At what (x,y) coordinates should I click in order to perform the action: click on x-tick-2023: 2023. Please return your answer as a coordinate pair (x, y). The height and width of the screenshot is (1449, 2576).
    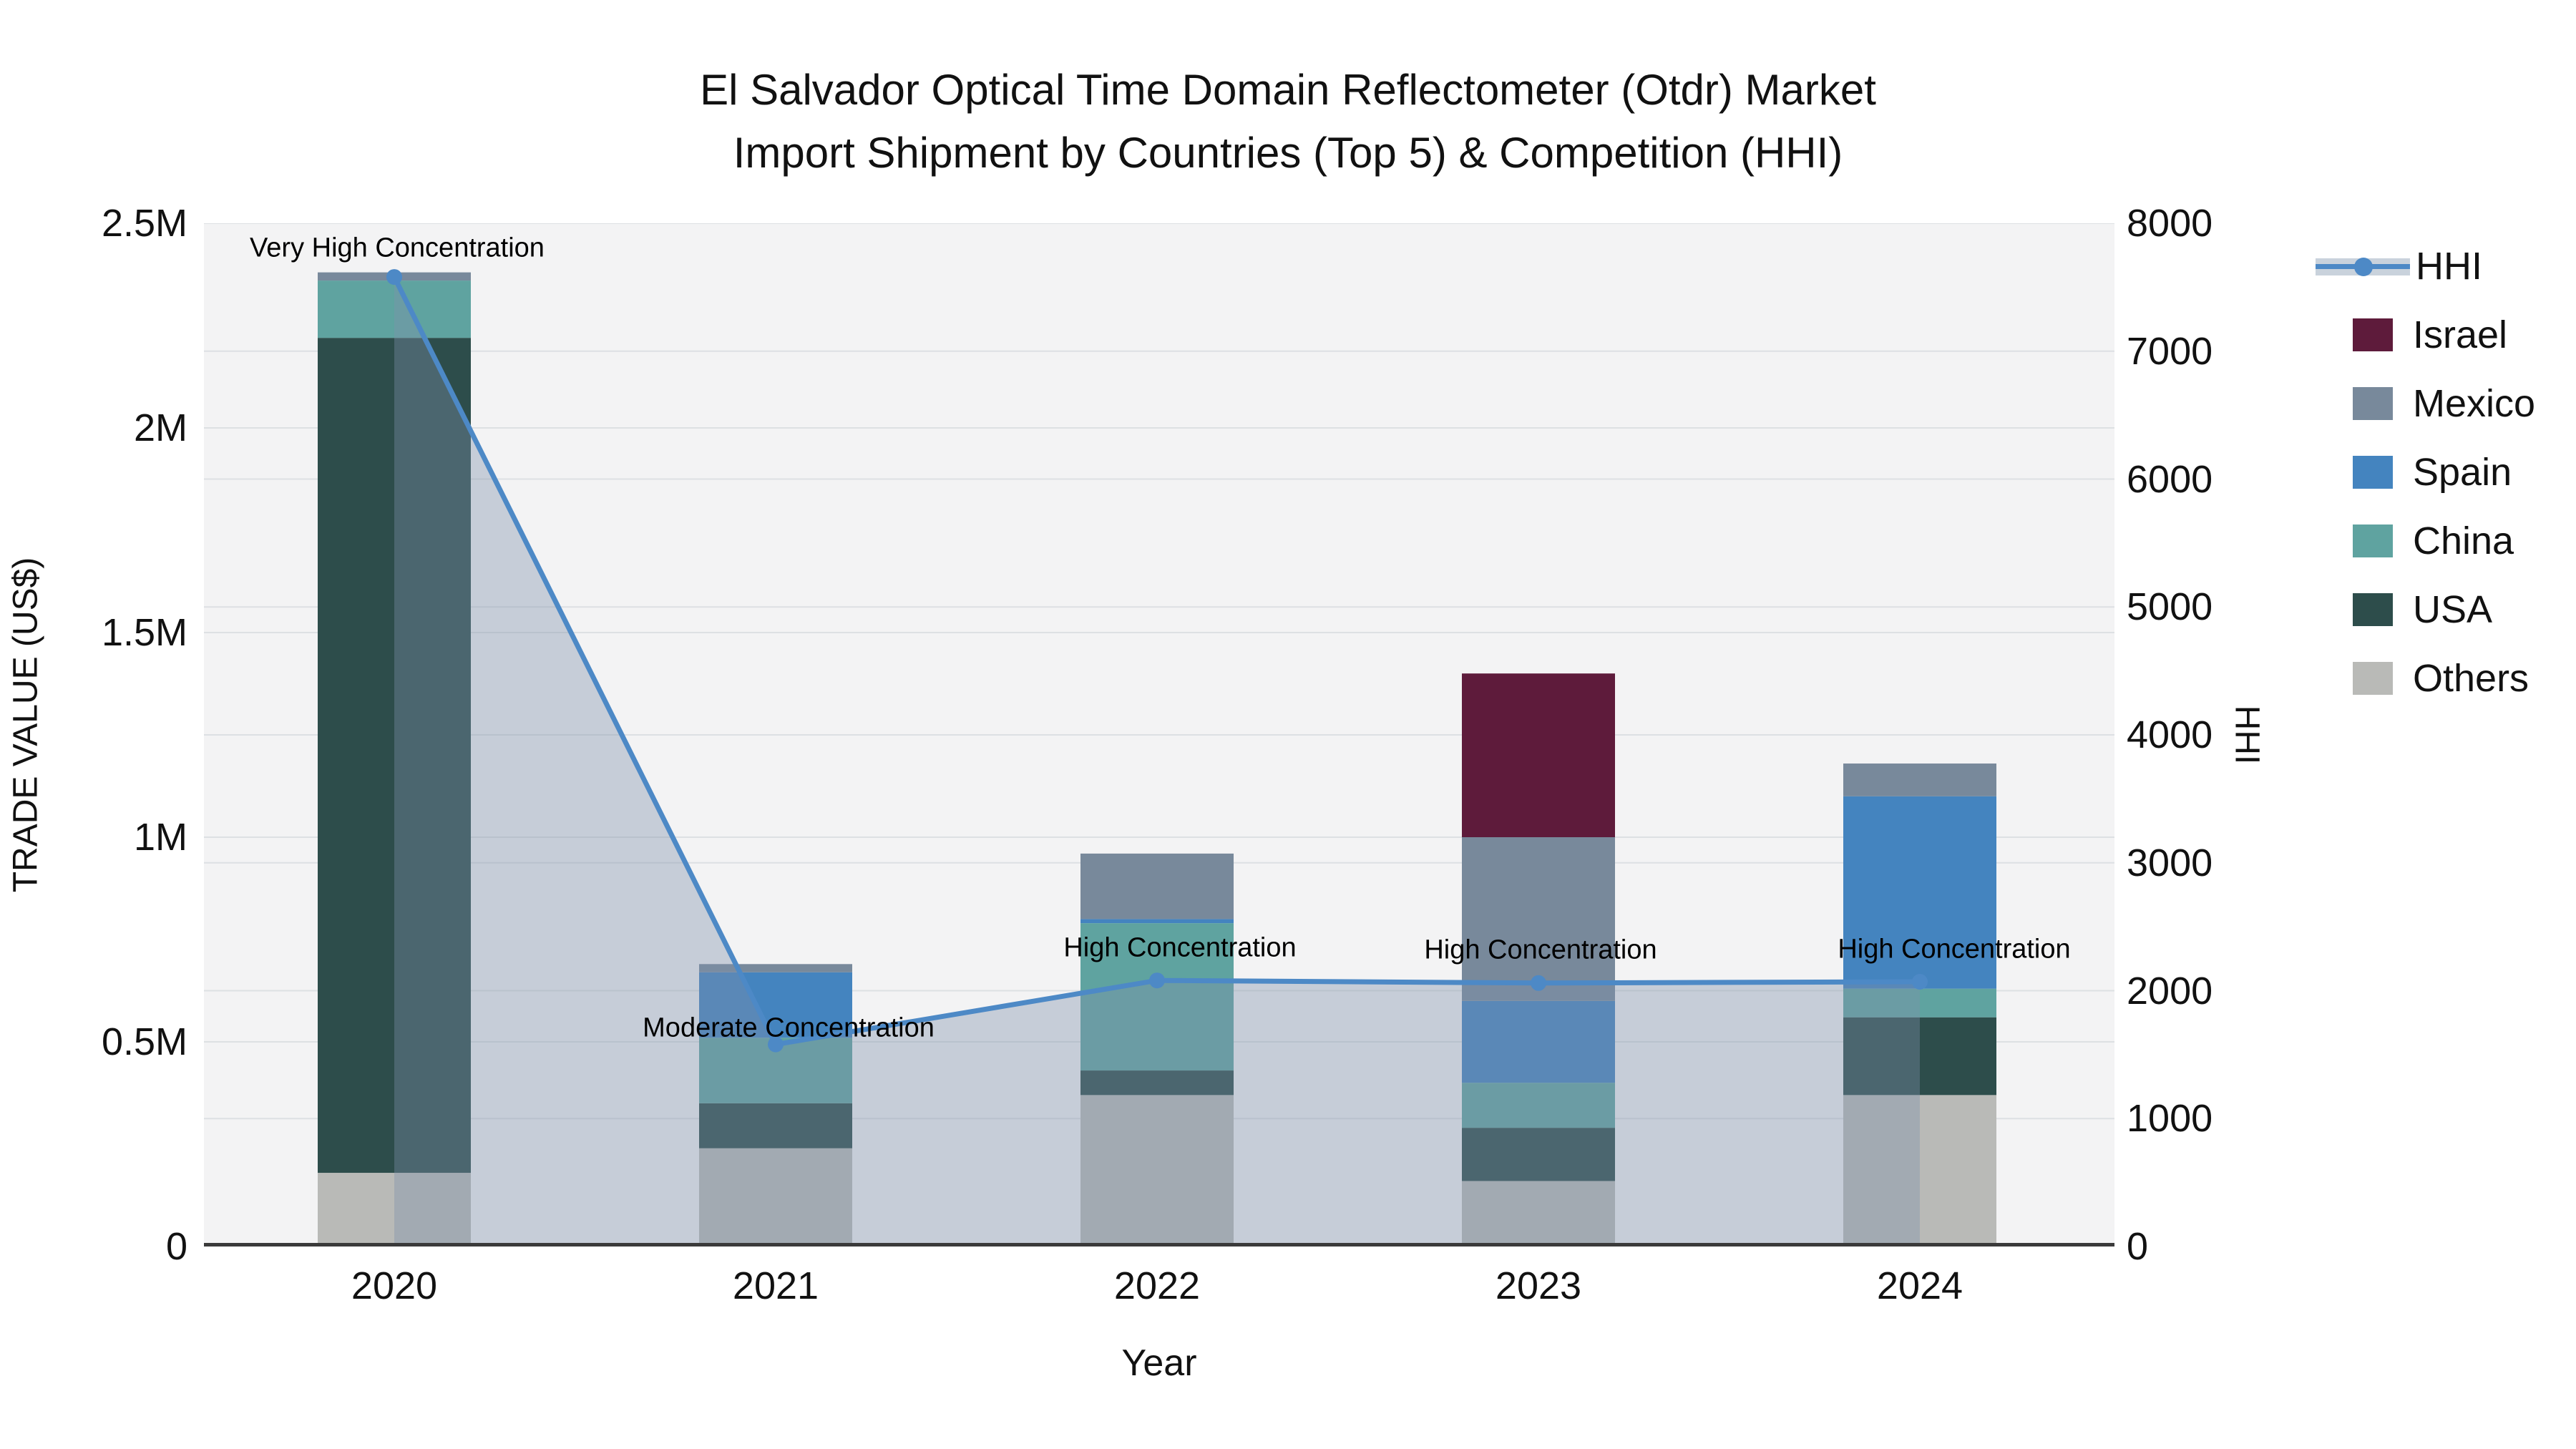
    Looking at the image, I should click on (1538, 1285).